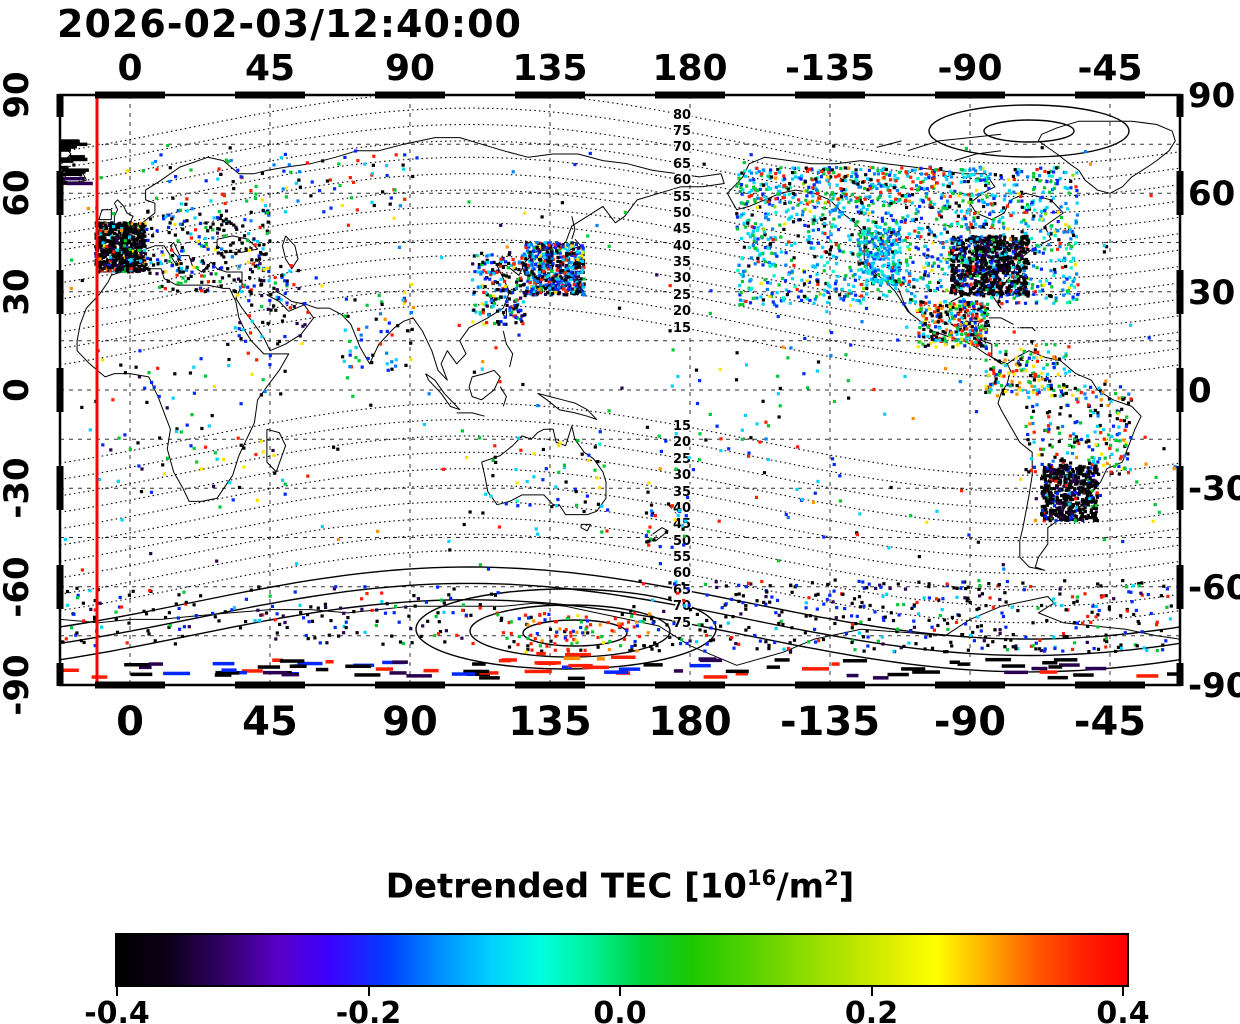 The height and width of the screenshot is (1024, 1240). What do you see at coordinates (761, 878) in the screenshot?
I see `colorbar-title-exponent: 16` at bounding box center [761, 878].